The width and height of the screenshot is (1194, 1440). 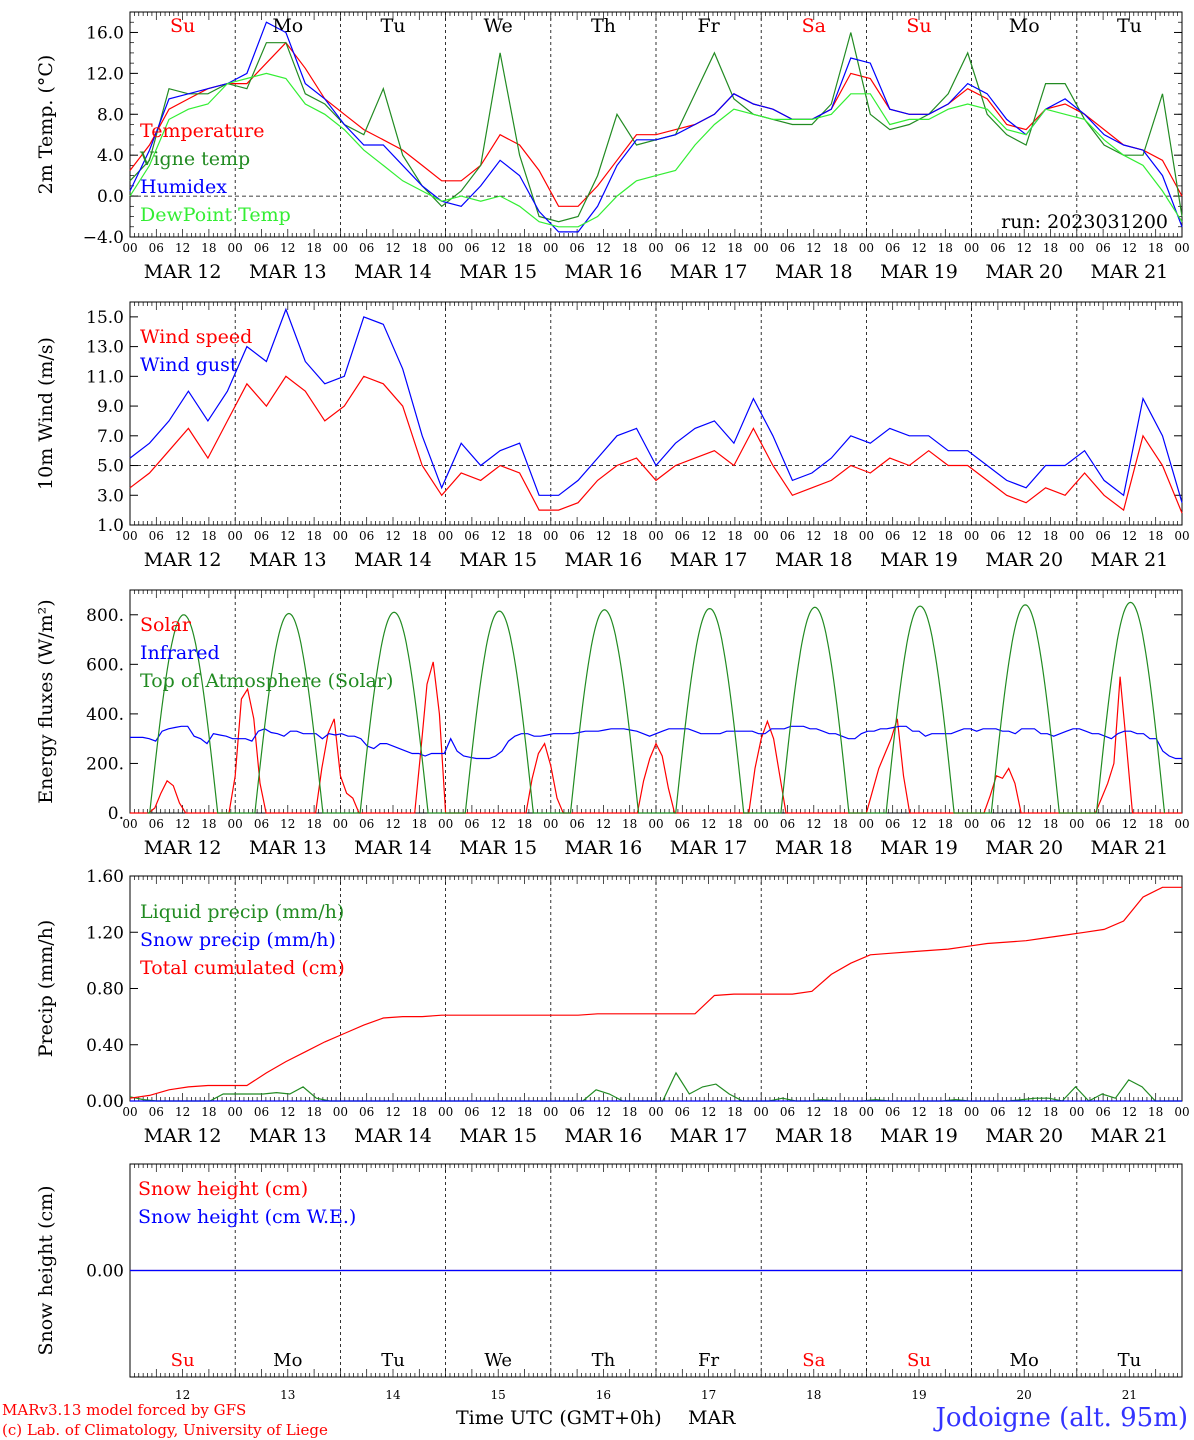 What do you see at coordinates (110, 437) in the screenshot?
I see `y-tick-label: 7.0` at bounding box center [110, 437].